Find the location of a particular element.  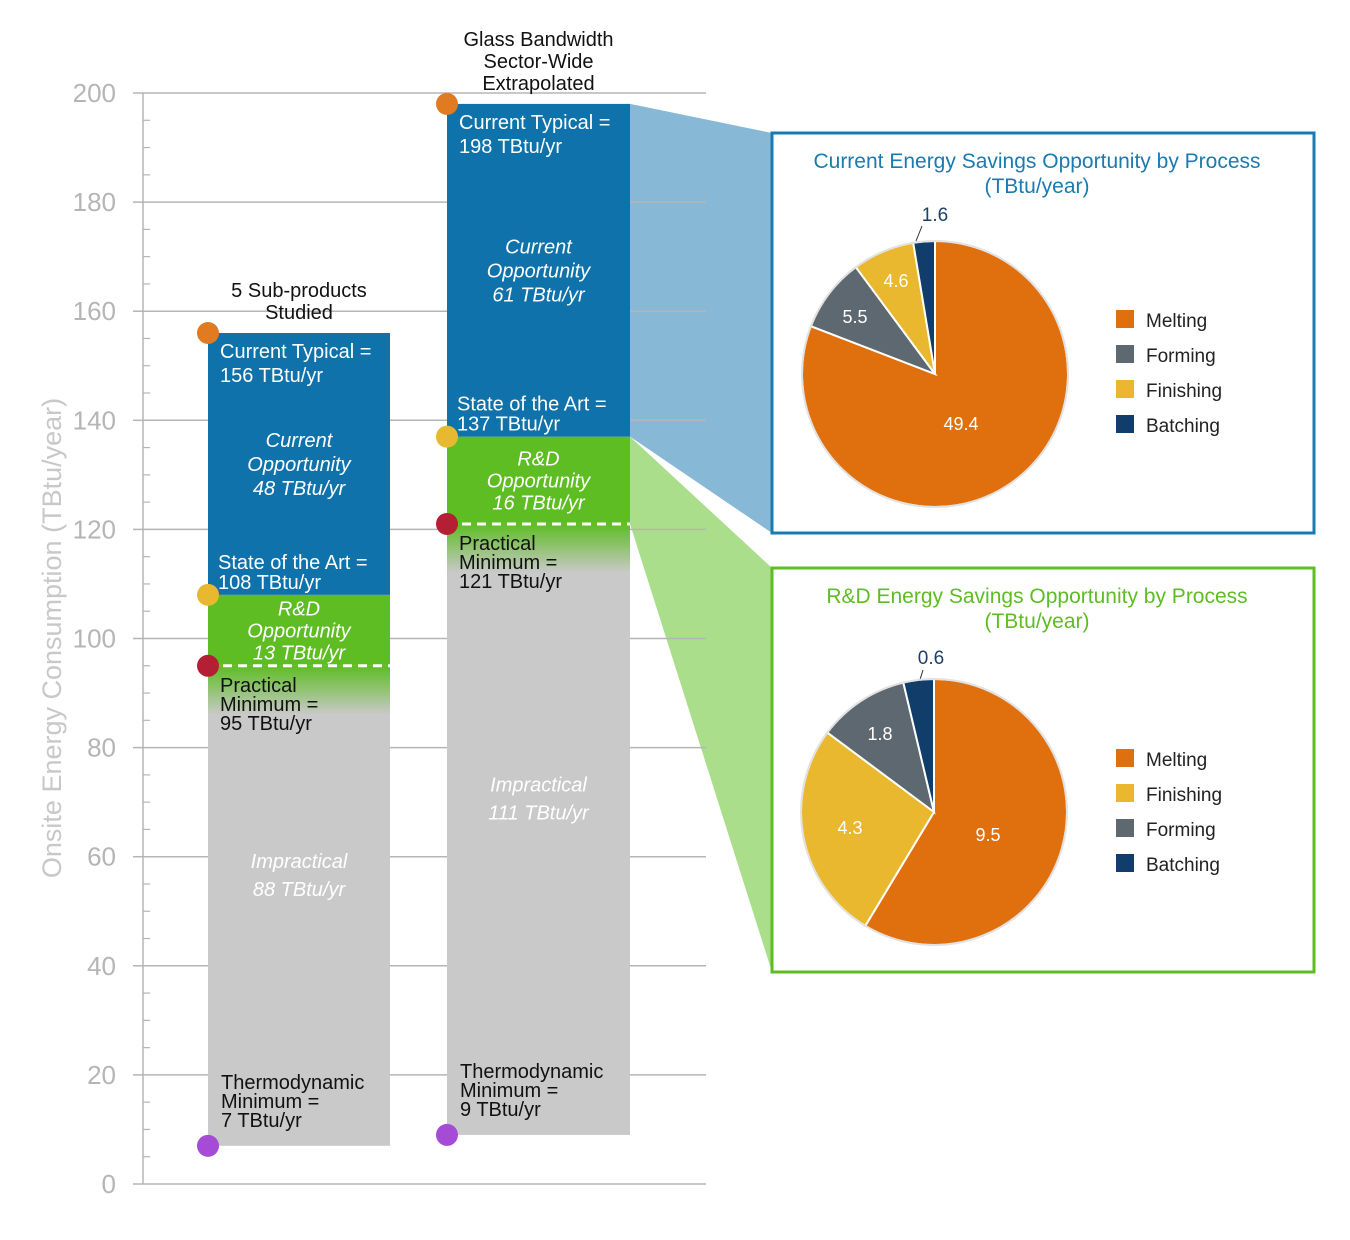

impractical-label: 88 TBtu/yr is located at coordinates (300, 890).